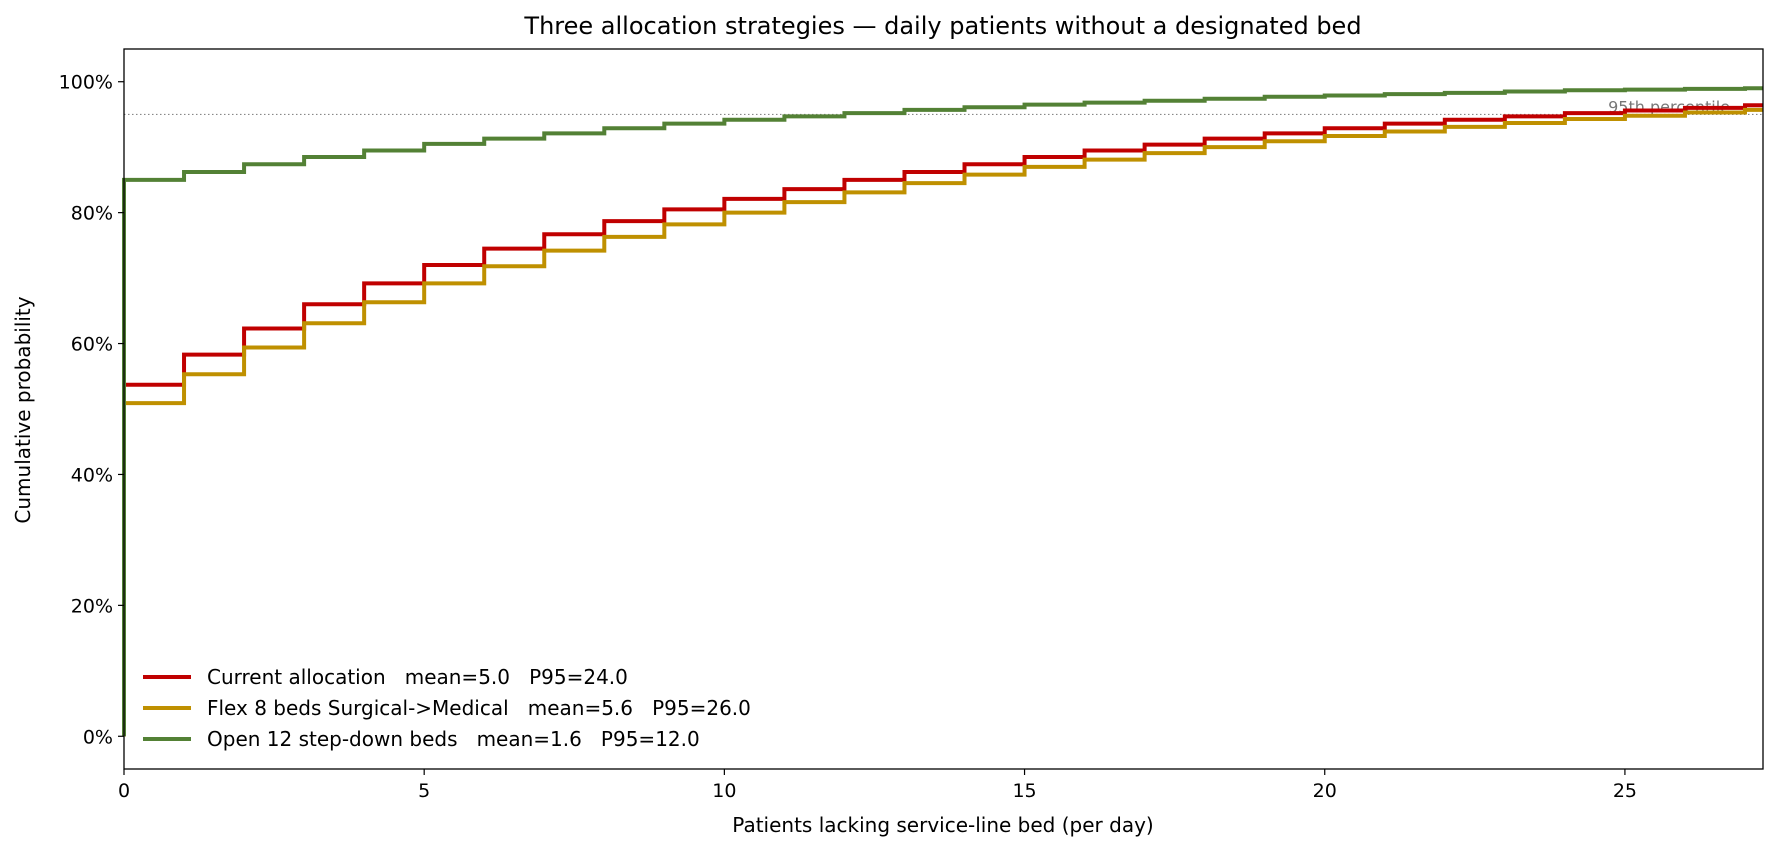 This screenshot has height=850, width=1778. I want to click on y-axis-label: Cumulative probability, so click(23, 409).